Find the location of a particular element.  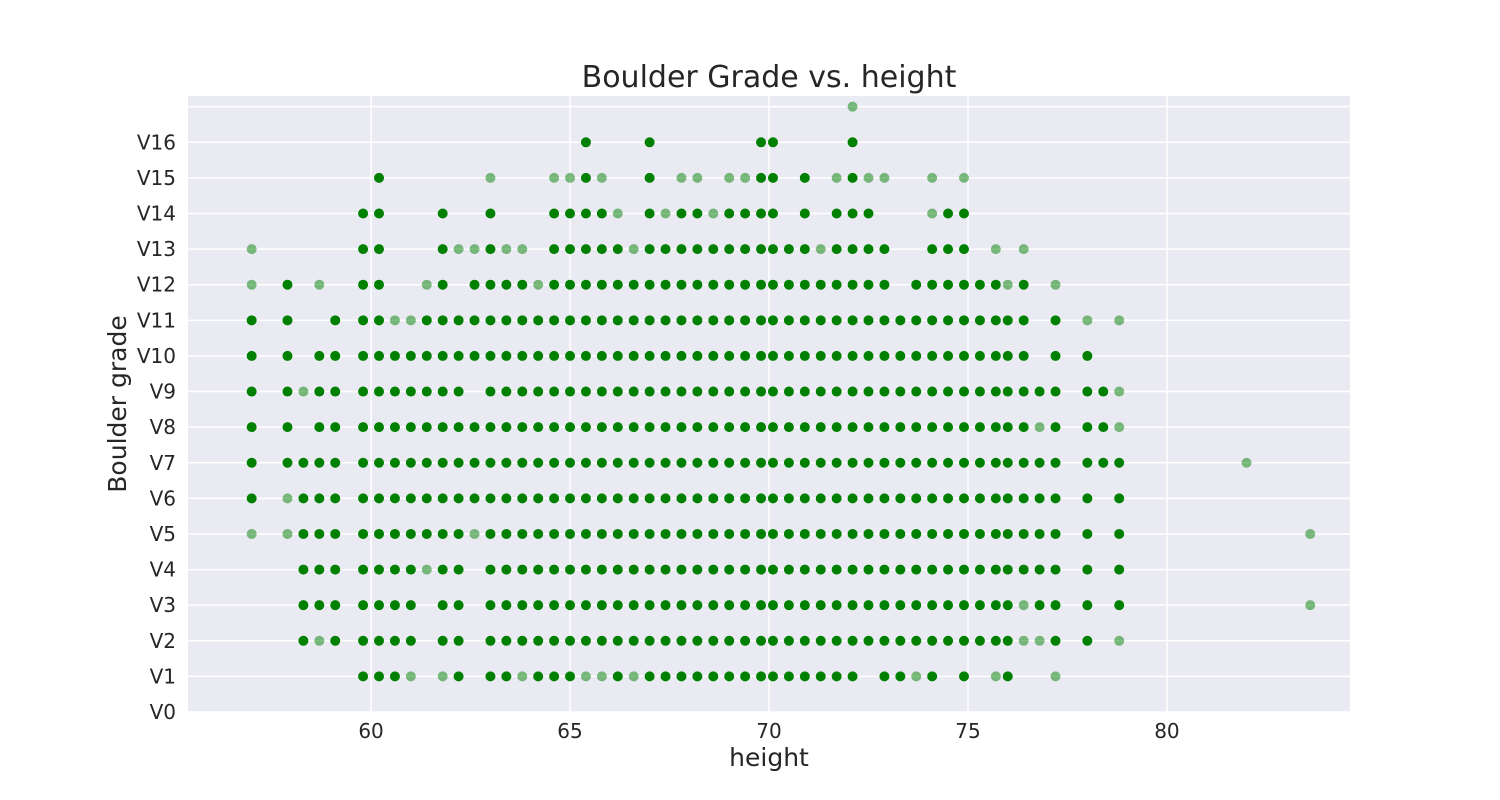

x-tick-label: 80 is located at coordinates (1166, 731).